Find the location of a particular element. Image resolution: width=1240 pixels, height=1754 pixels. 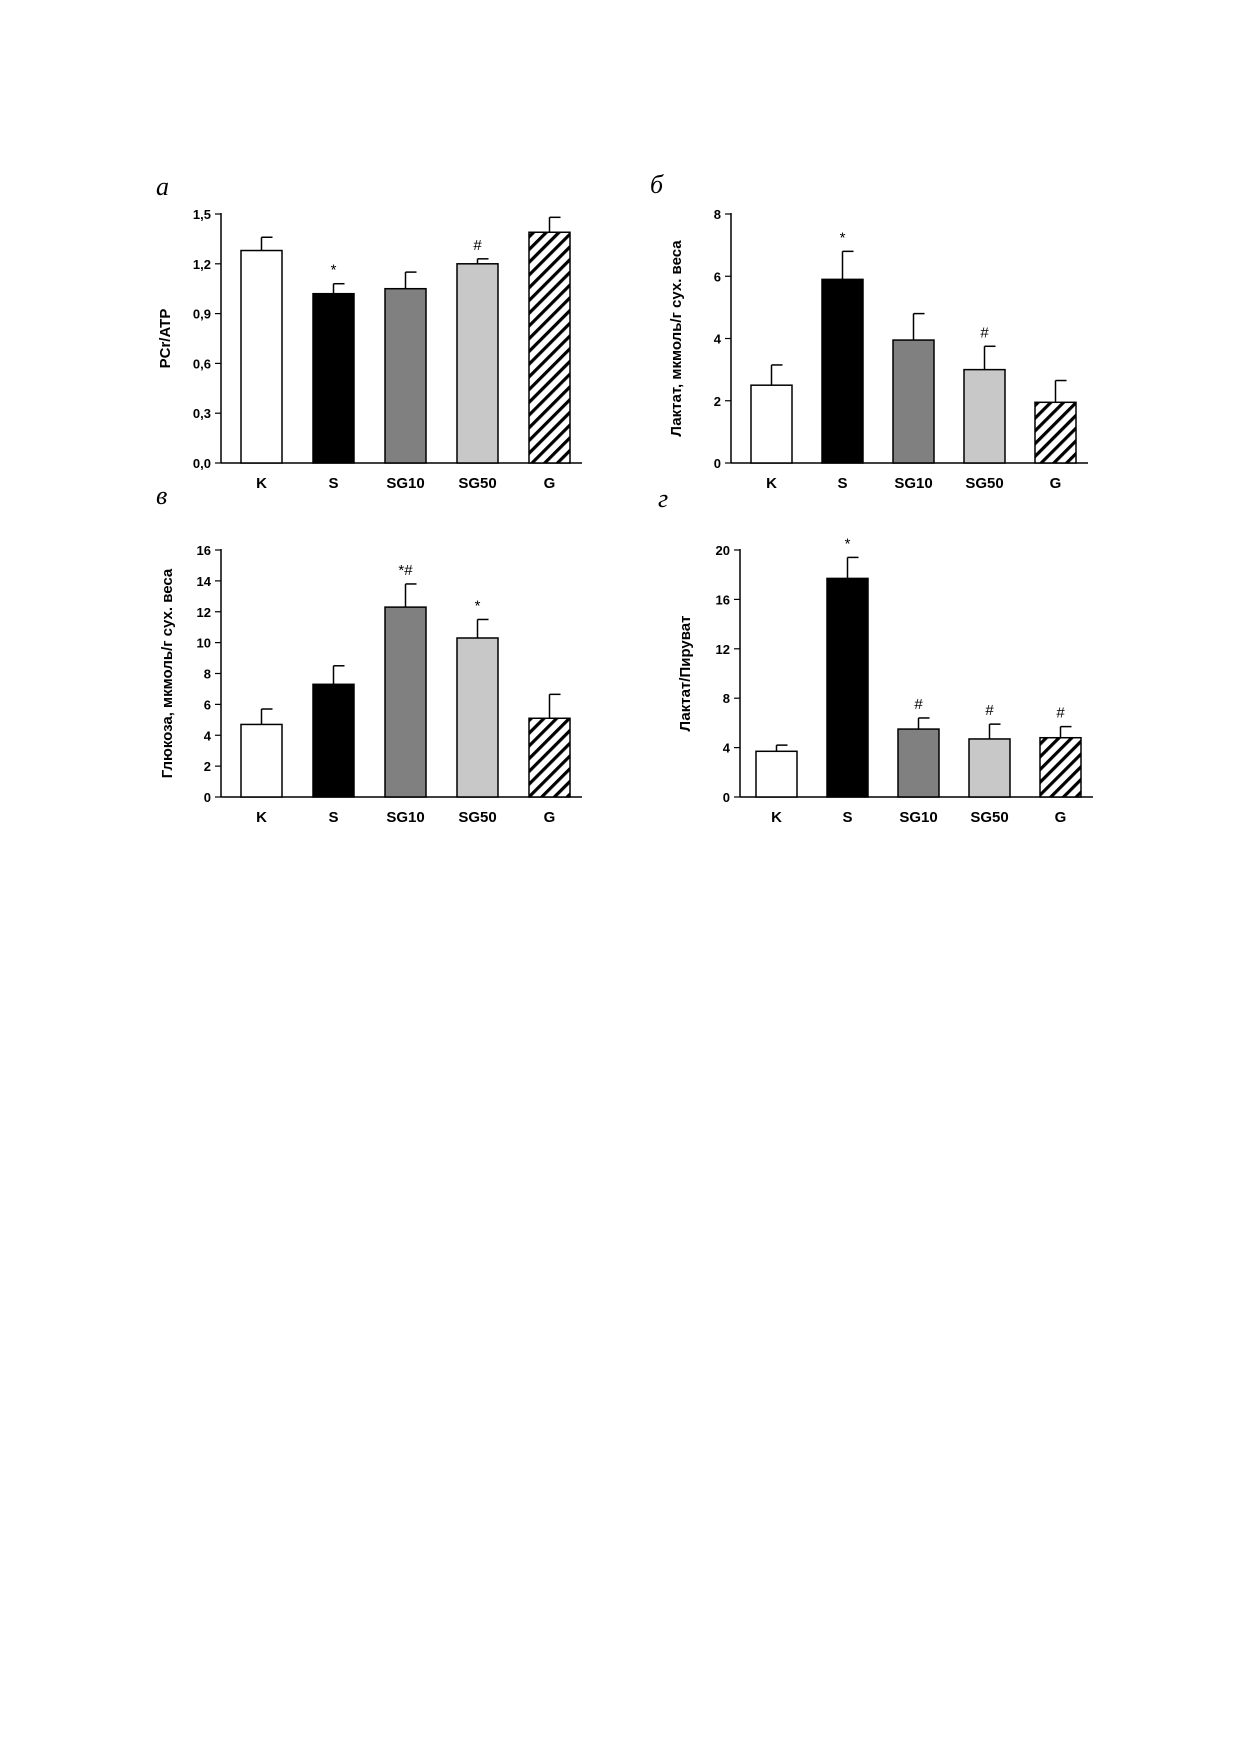

panel-d-plot: 0 4 8 12 16 20 Лактат/Пируват K * S # SG10 # SG50 # G is located at coordinates (885, 680).